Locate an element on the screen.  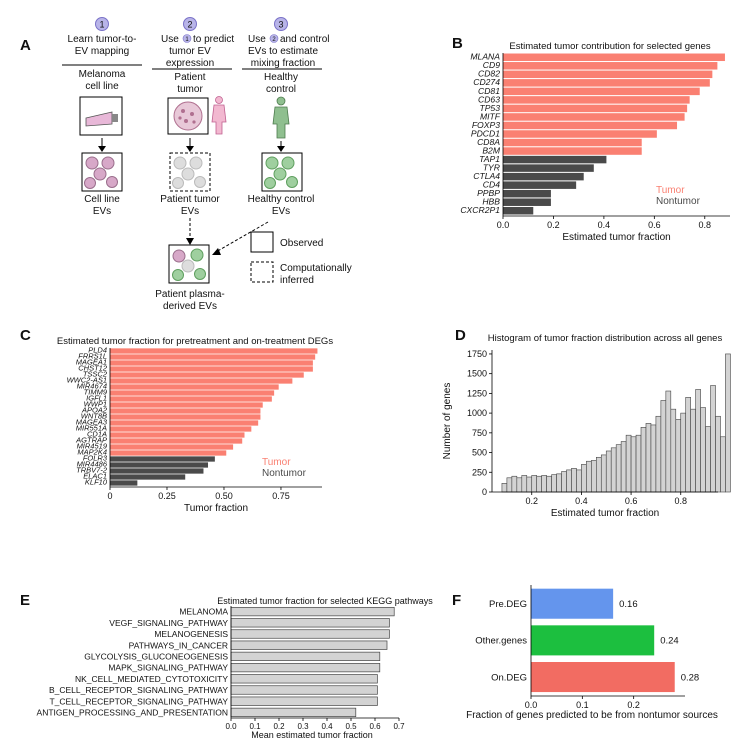
chart-d-x-tick-label: 0.2 is located at coordinates (531, 501).